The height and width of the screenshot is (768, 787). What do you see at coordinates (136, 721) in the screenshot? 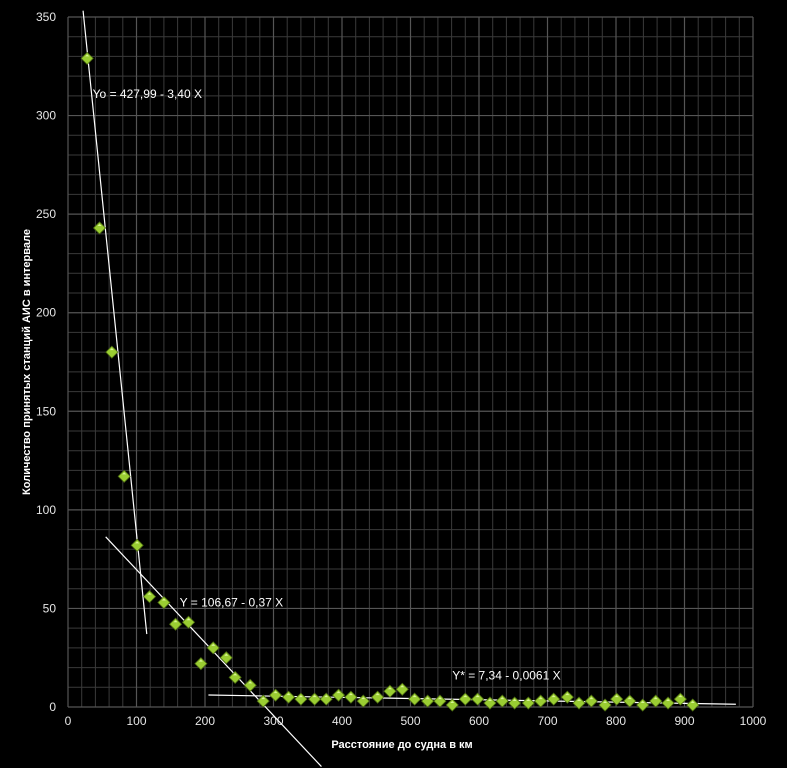
I see `x-tick-label: 100` at bounding box center [136, 721].